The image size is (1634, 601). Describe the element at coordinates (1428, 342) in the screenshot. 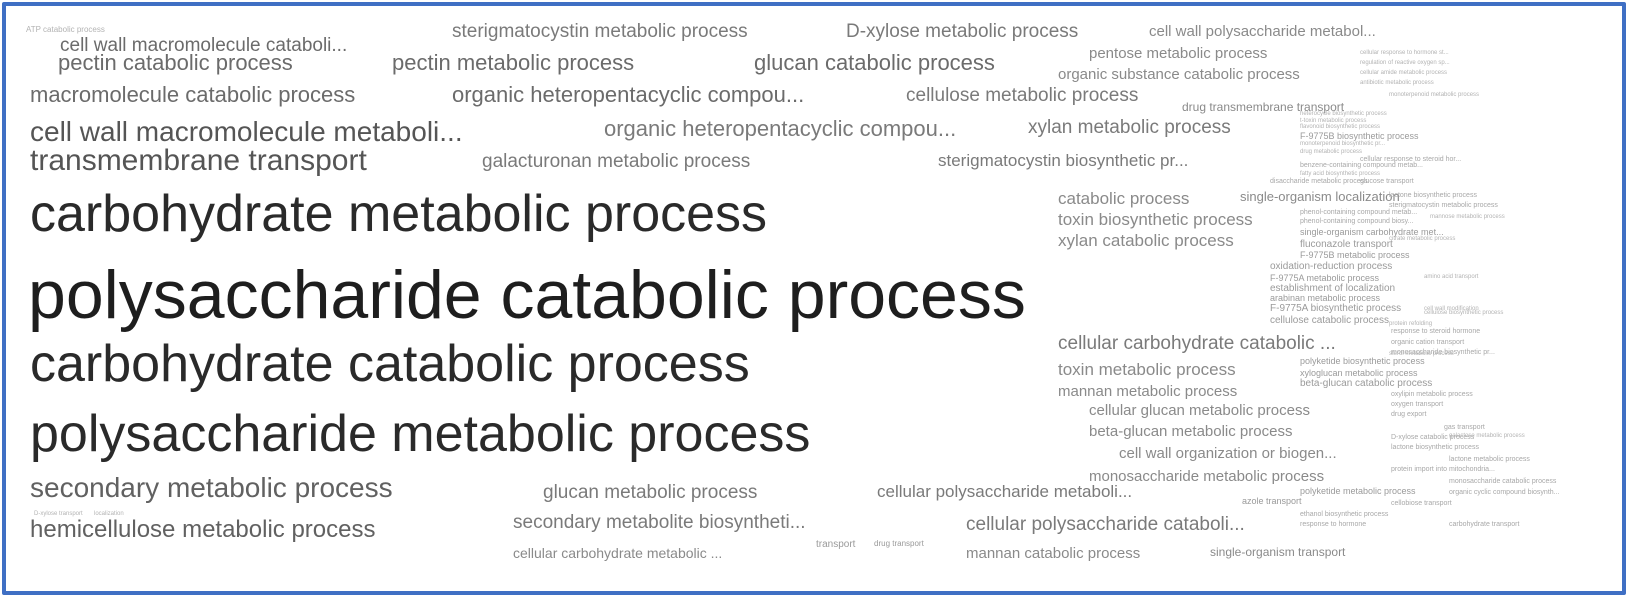

I see `term-word: organic cation transport` at that location.